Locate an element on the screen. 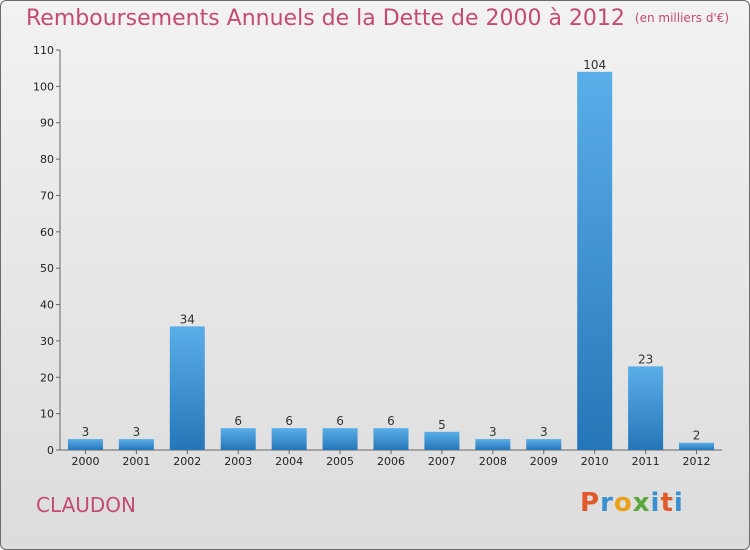 The image size is (750, 550). logo-letter: t is located at coordinates (667, 503).